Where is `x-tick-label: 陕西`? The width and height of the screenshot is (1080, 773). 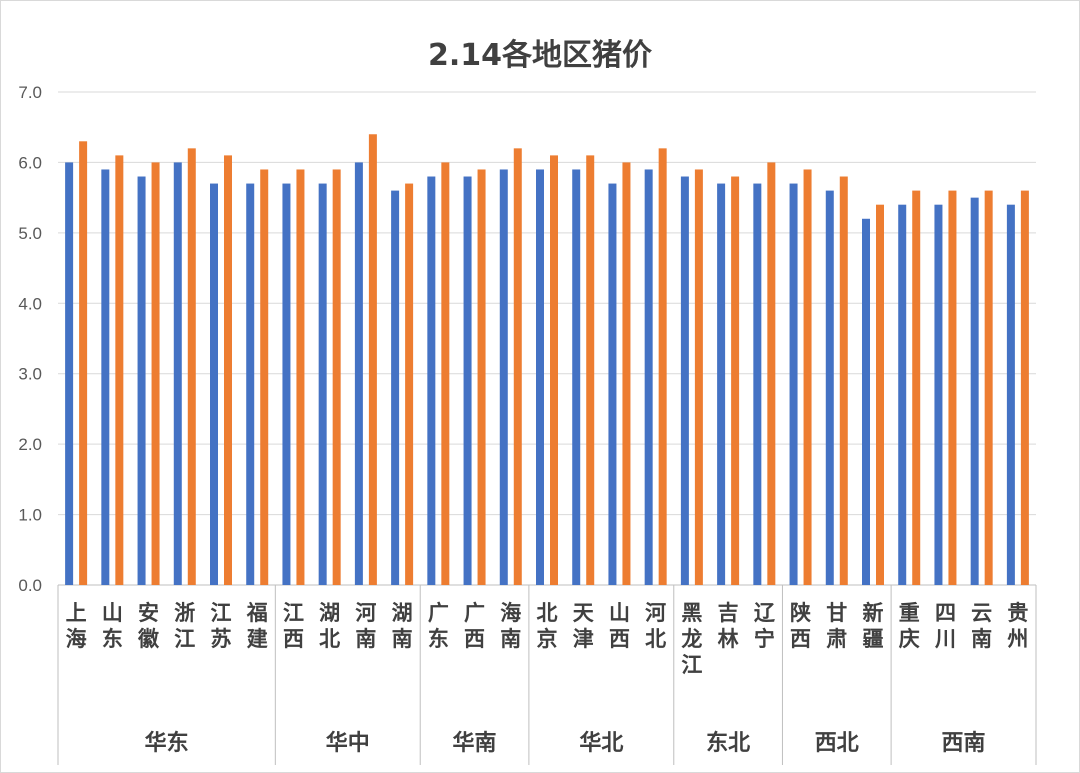
x-tick-label: 陕西 is located at coordinates (800, 626).